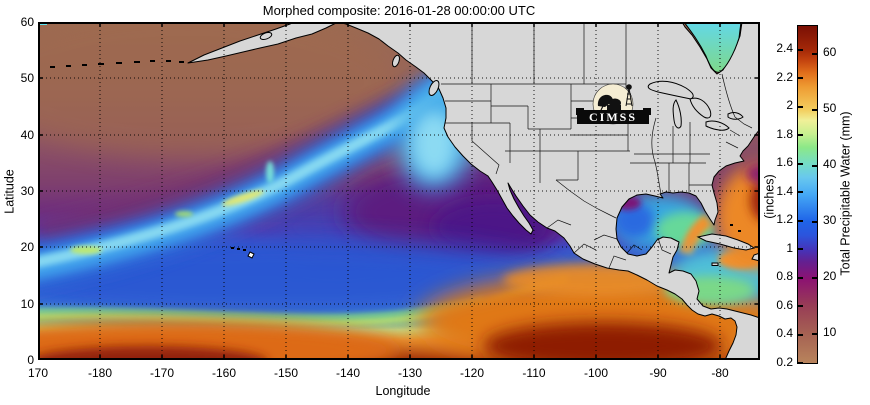  Describe the element at coordinates (658, 373) in the screenshot. I see `x-tick: -90` at that location.